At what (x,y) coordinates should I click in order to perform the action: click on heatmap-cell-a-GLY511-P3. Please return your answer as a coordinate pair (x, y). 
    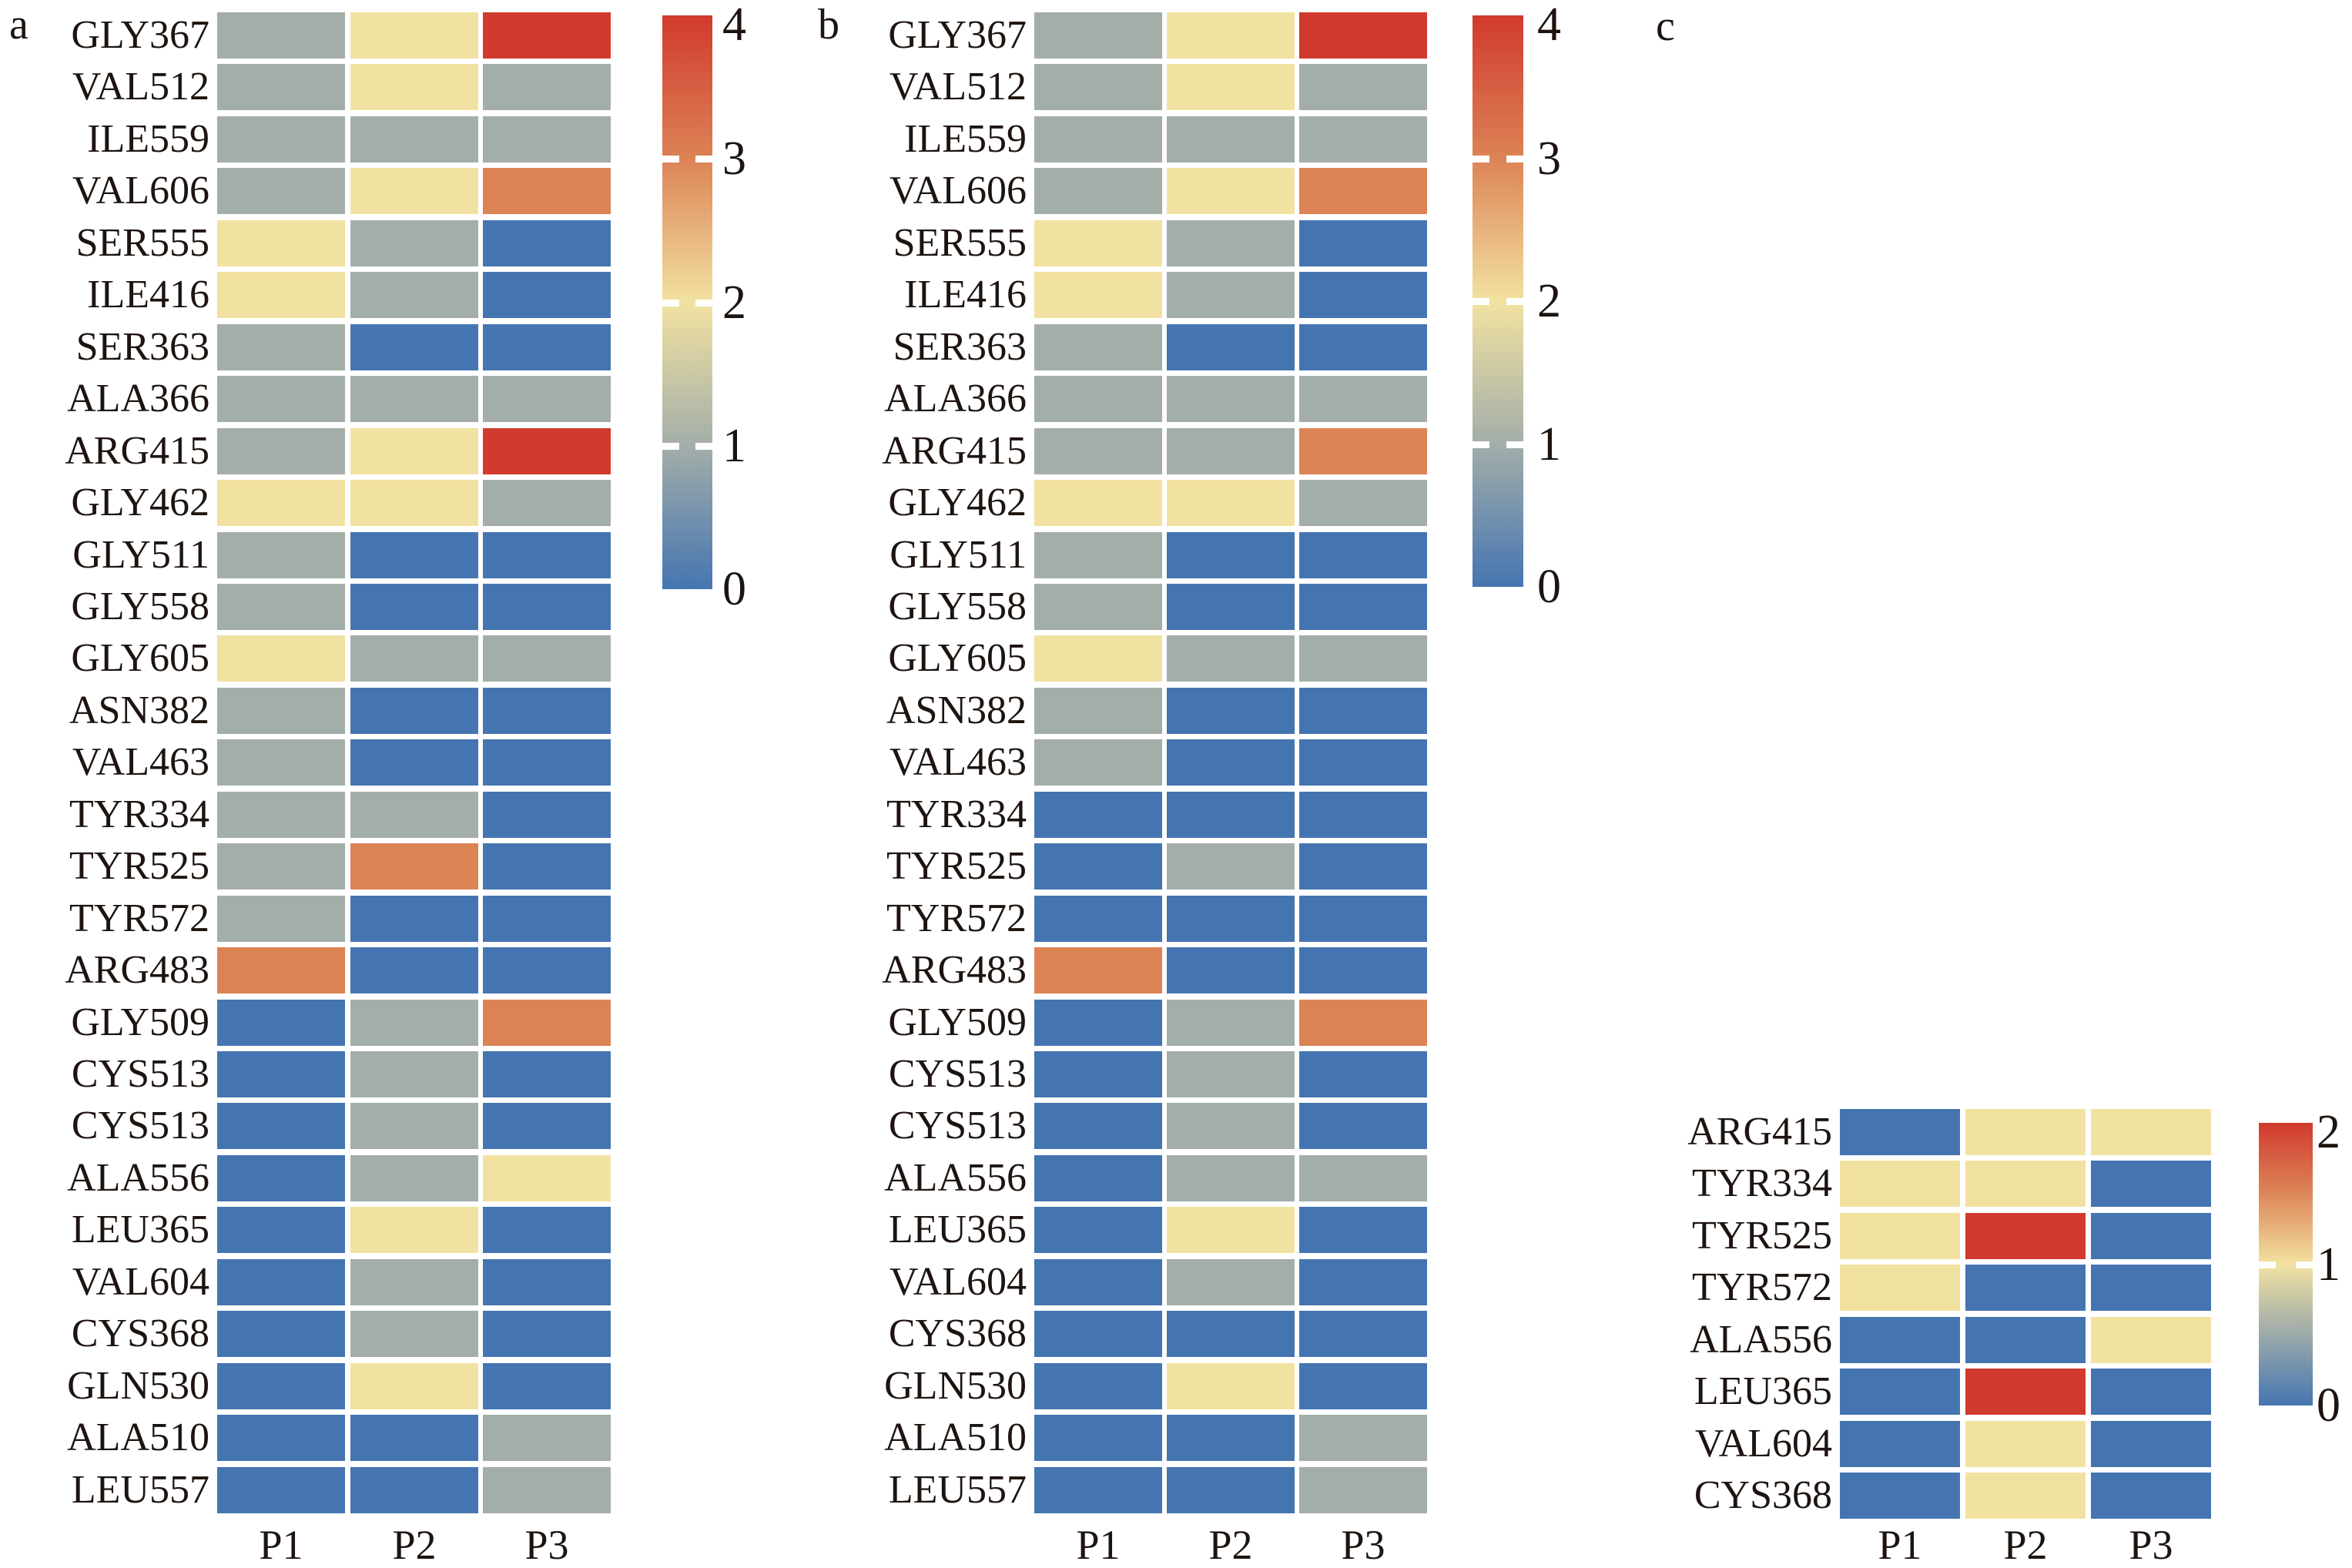
    Looking at the image, I should click on (547, 554).